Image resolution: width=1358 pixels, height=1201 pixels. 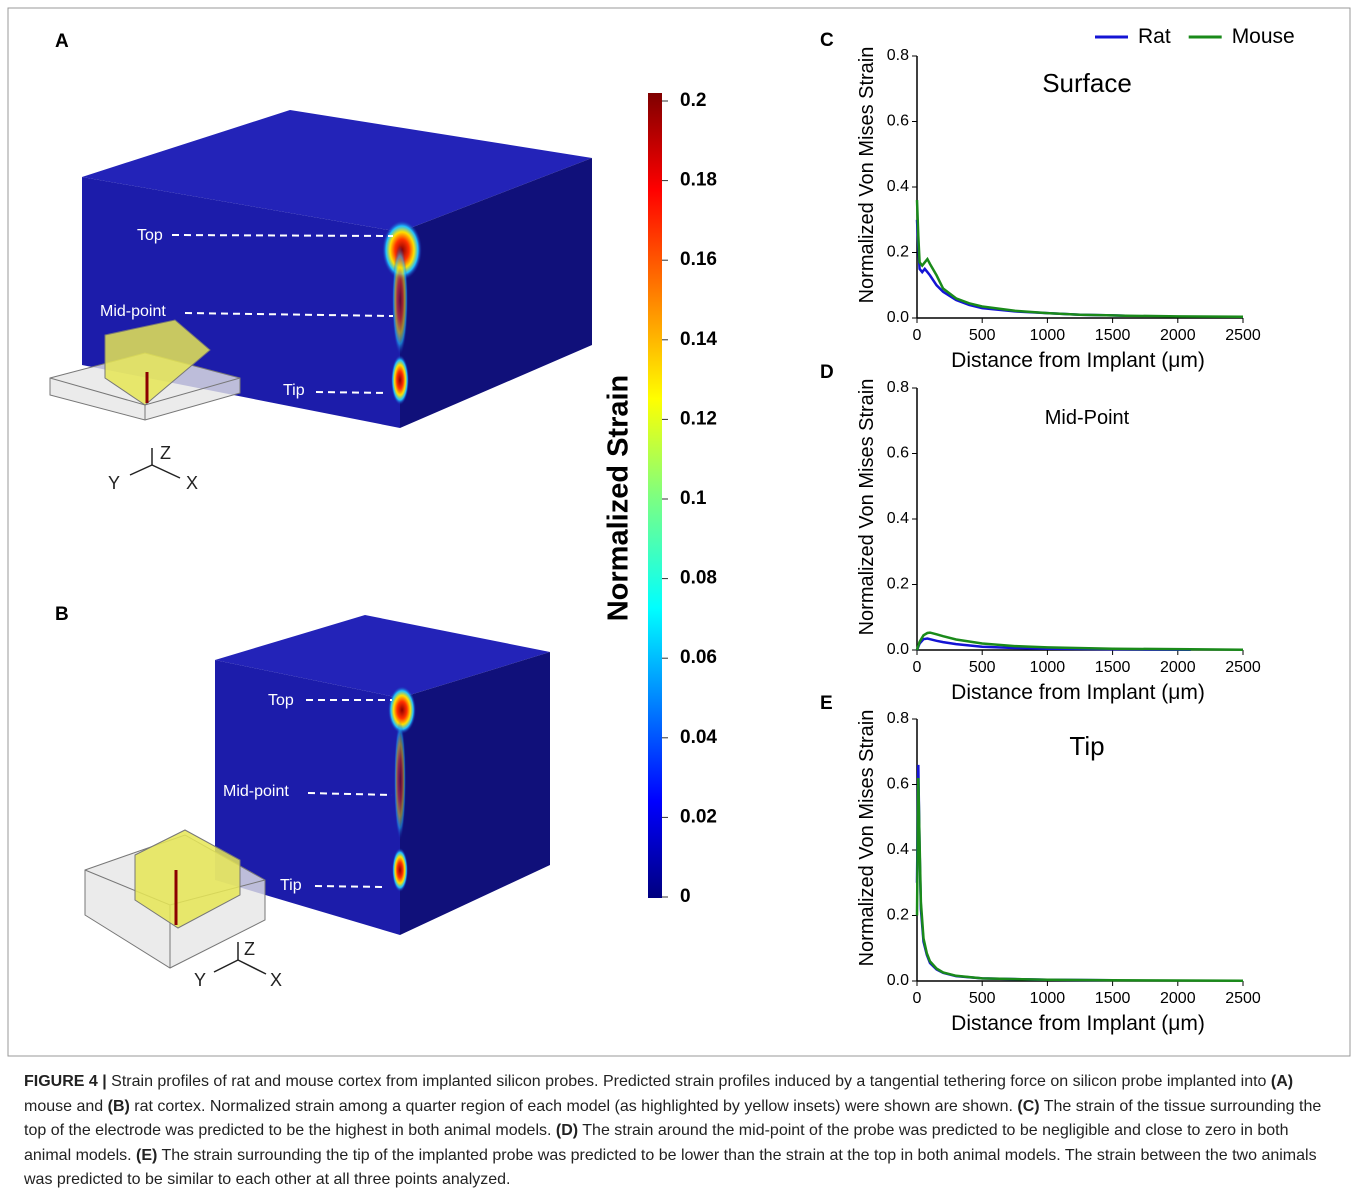 I want to click on colorbar-title: Normalized Strain, so click(x=619, y=498).